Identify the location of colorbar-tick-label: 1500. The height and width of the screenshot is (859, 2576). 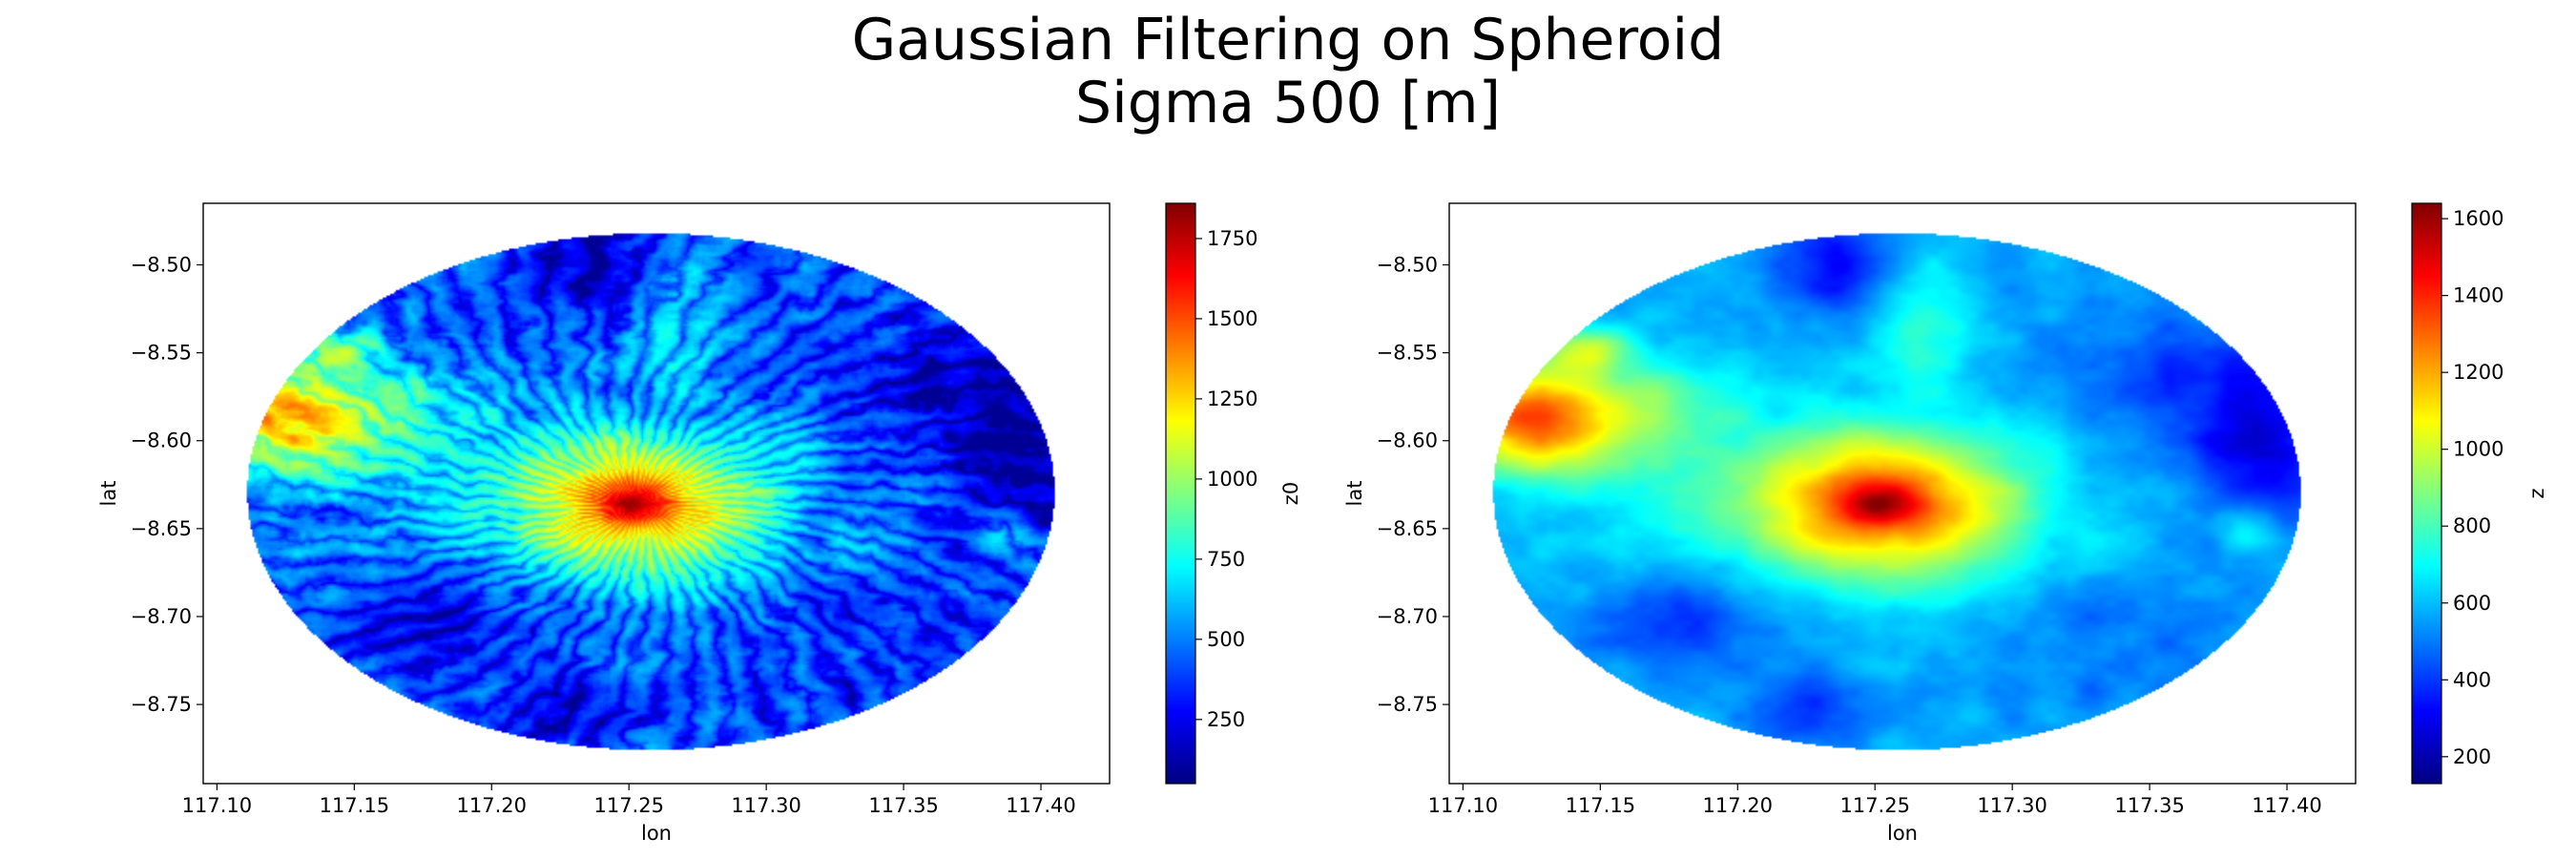
(1232, 318).